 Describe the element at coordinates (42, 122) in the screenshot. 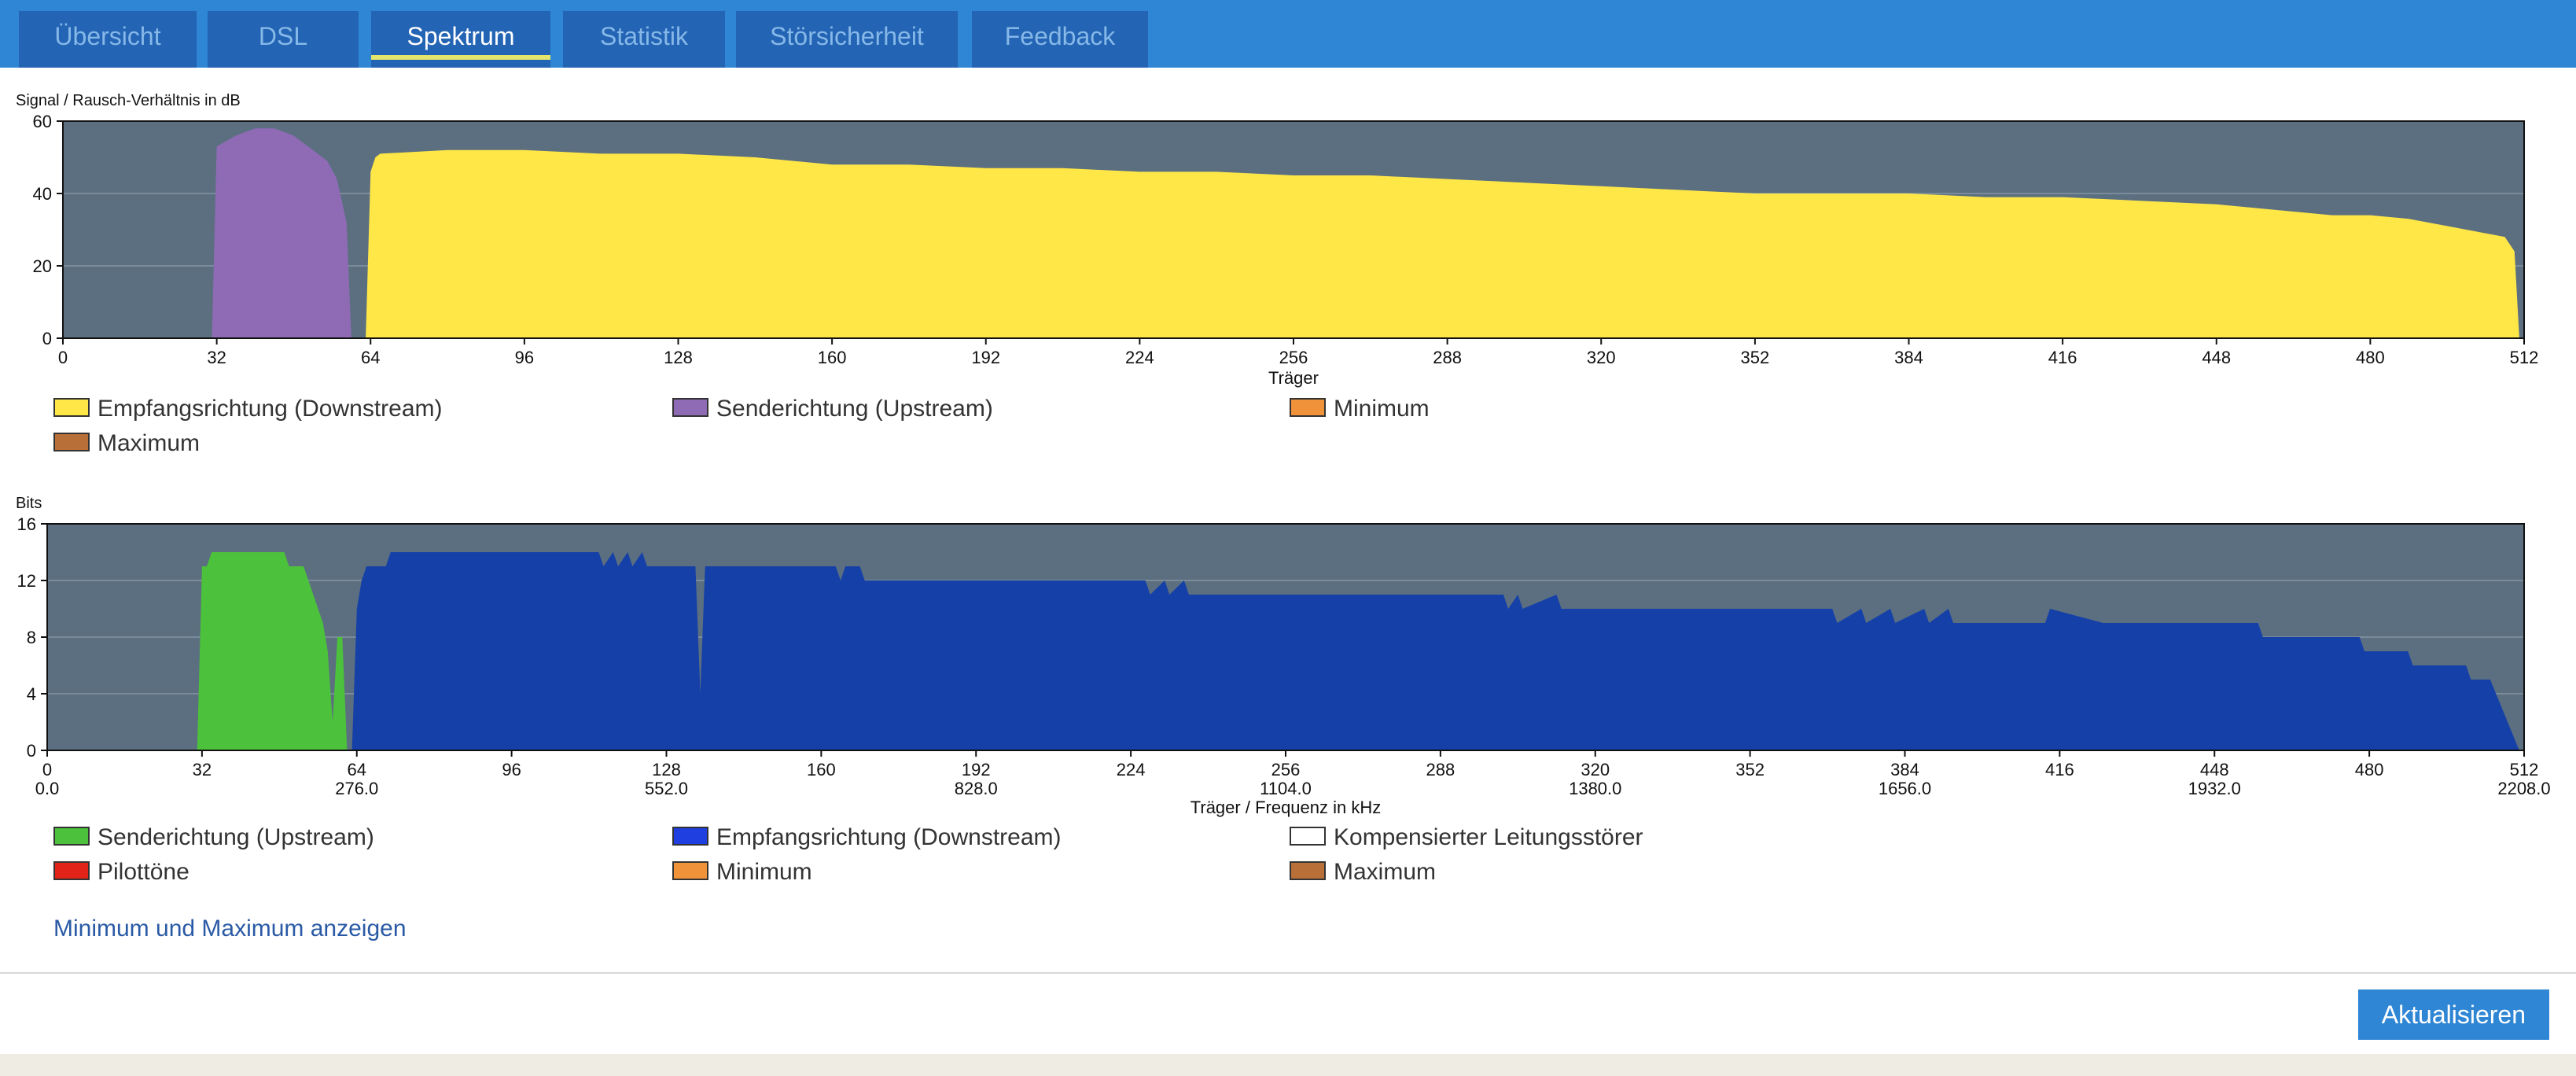

I see `y-tick-label: 60` at that location.